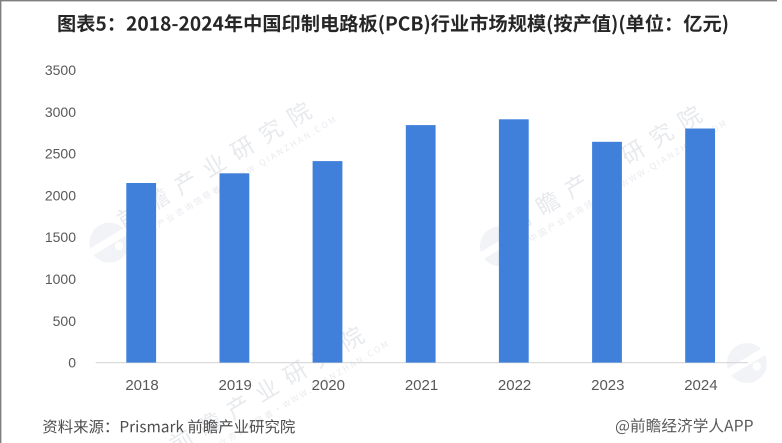 This screenshot has height=443, width=782. I want to click on svg-text: 2024, so click(700, 385).